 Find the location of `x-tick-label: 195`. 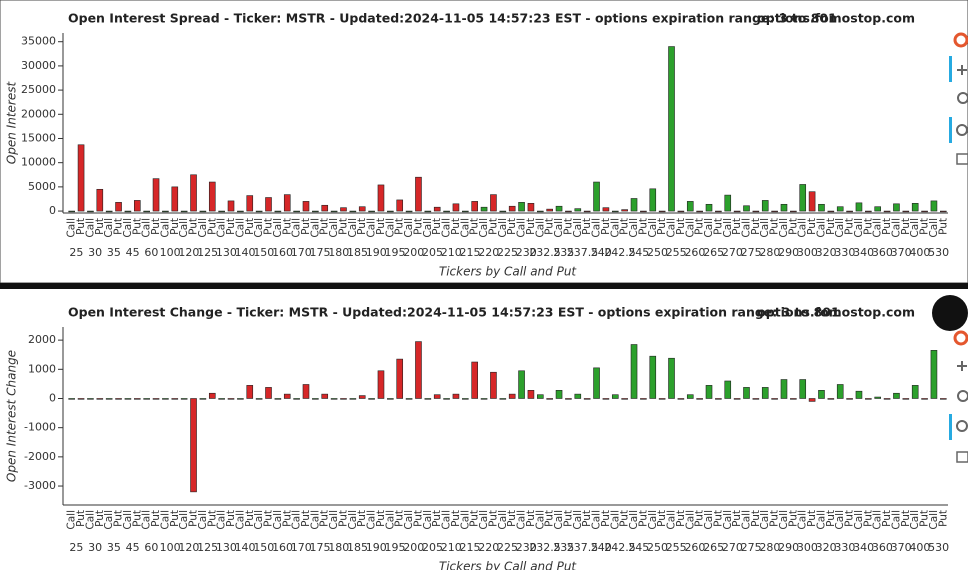

x-tick-label: 195 is located at coordinates (395, 547).